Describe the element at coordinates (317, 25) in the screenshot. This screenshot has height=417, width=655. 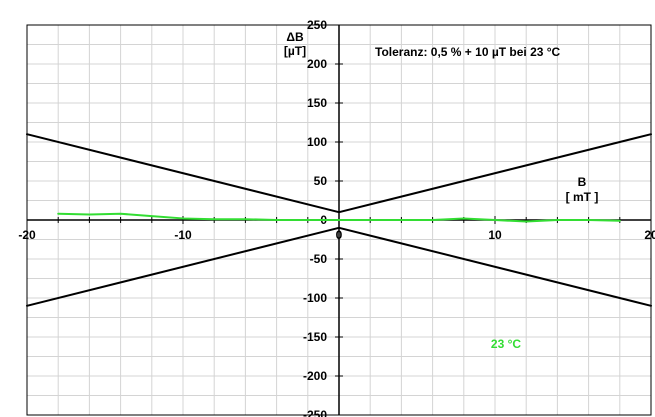
I see `y-tick-label: 250` at that location.